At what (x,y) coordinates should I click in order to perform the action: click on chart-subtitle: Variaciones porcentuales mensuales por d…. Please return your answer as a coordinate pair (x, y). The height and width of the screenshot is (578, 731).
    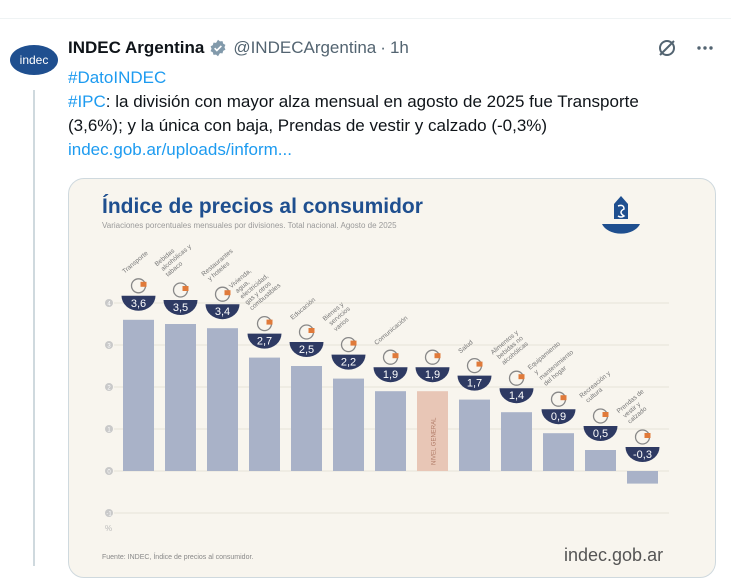
    Looking at the image, I should click on (249, 225).